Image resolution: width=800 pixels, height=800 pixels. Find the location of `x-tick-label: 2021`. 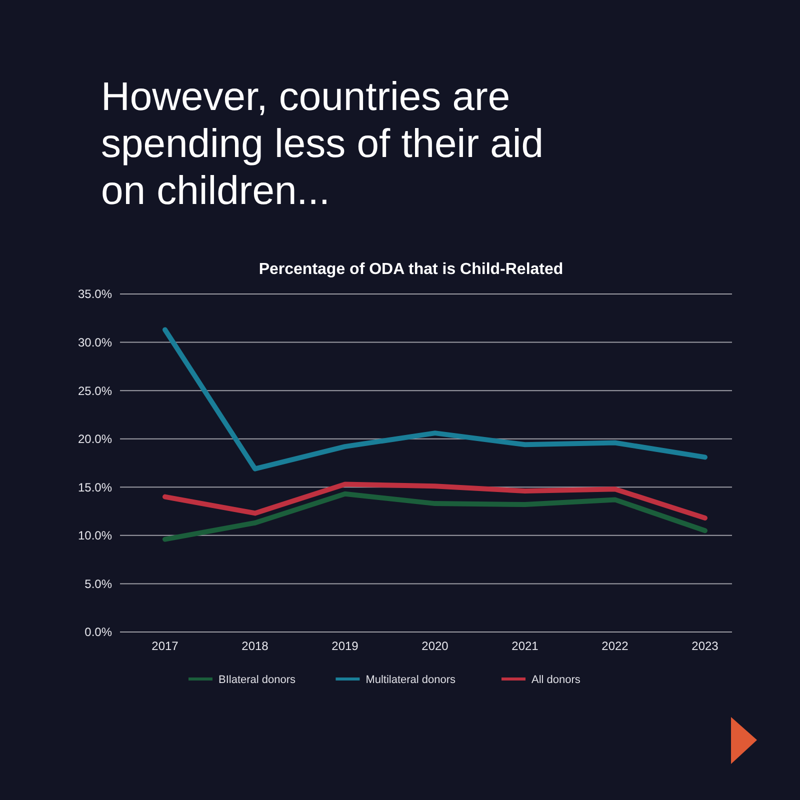

x-tick-label: 2021 is located at coordinates (525, 646).